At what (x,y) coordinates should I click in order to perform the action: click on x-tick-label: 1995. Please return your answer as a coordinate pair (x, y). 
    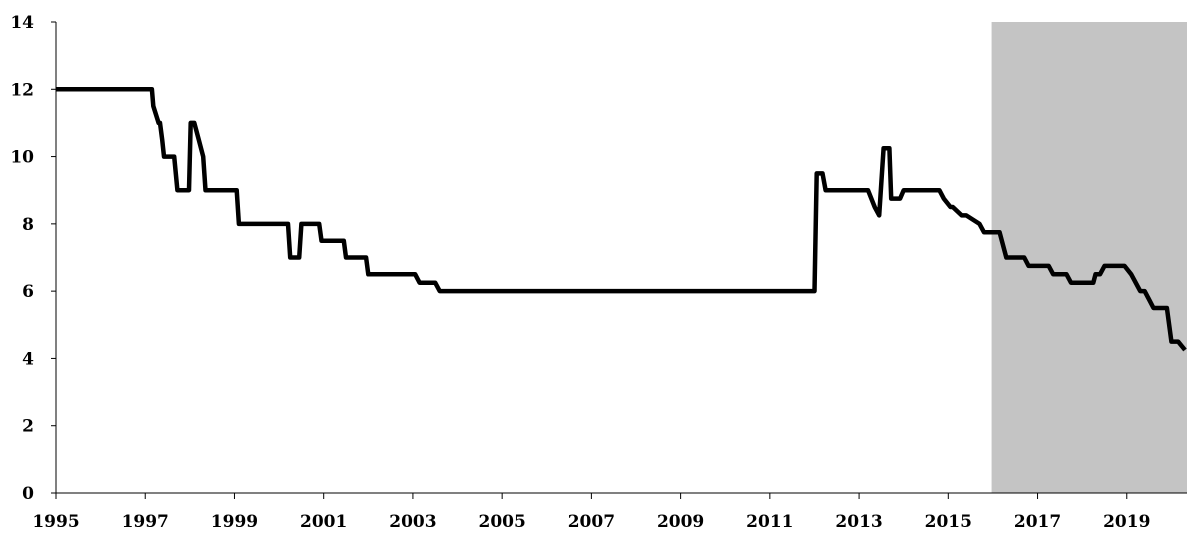
    Looking at the image, I should click on (55, 522).